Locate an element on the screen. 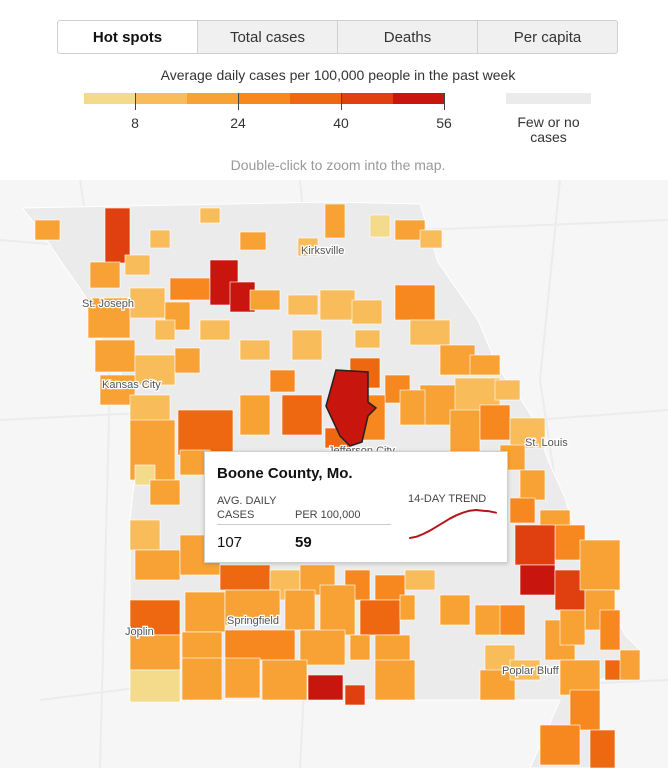 The image size is (668, 768). tab-hot-spots: Hot spots is located at coordinates (128, 37).